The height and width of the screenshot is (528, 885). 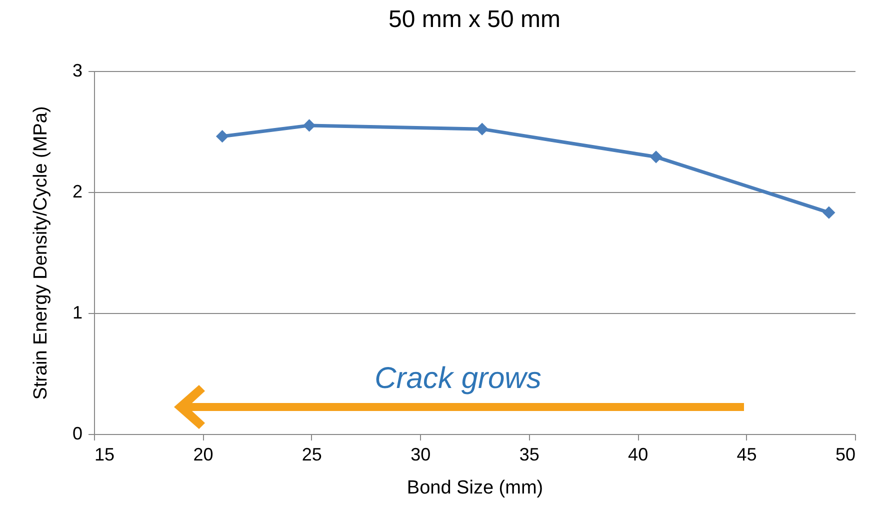 What do you see at coordinates (845, 454) in the screenshot?
I see `x-tick-label: 50` at bounding box center [845, 454].